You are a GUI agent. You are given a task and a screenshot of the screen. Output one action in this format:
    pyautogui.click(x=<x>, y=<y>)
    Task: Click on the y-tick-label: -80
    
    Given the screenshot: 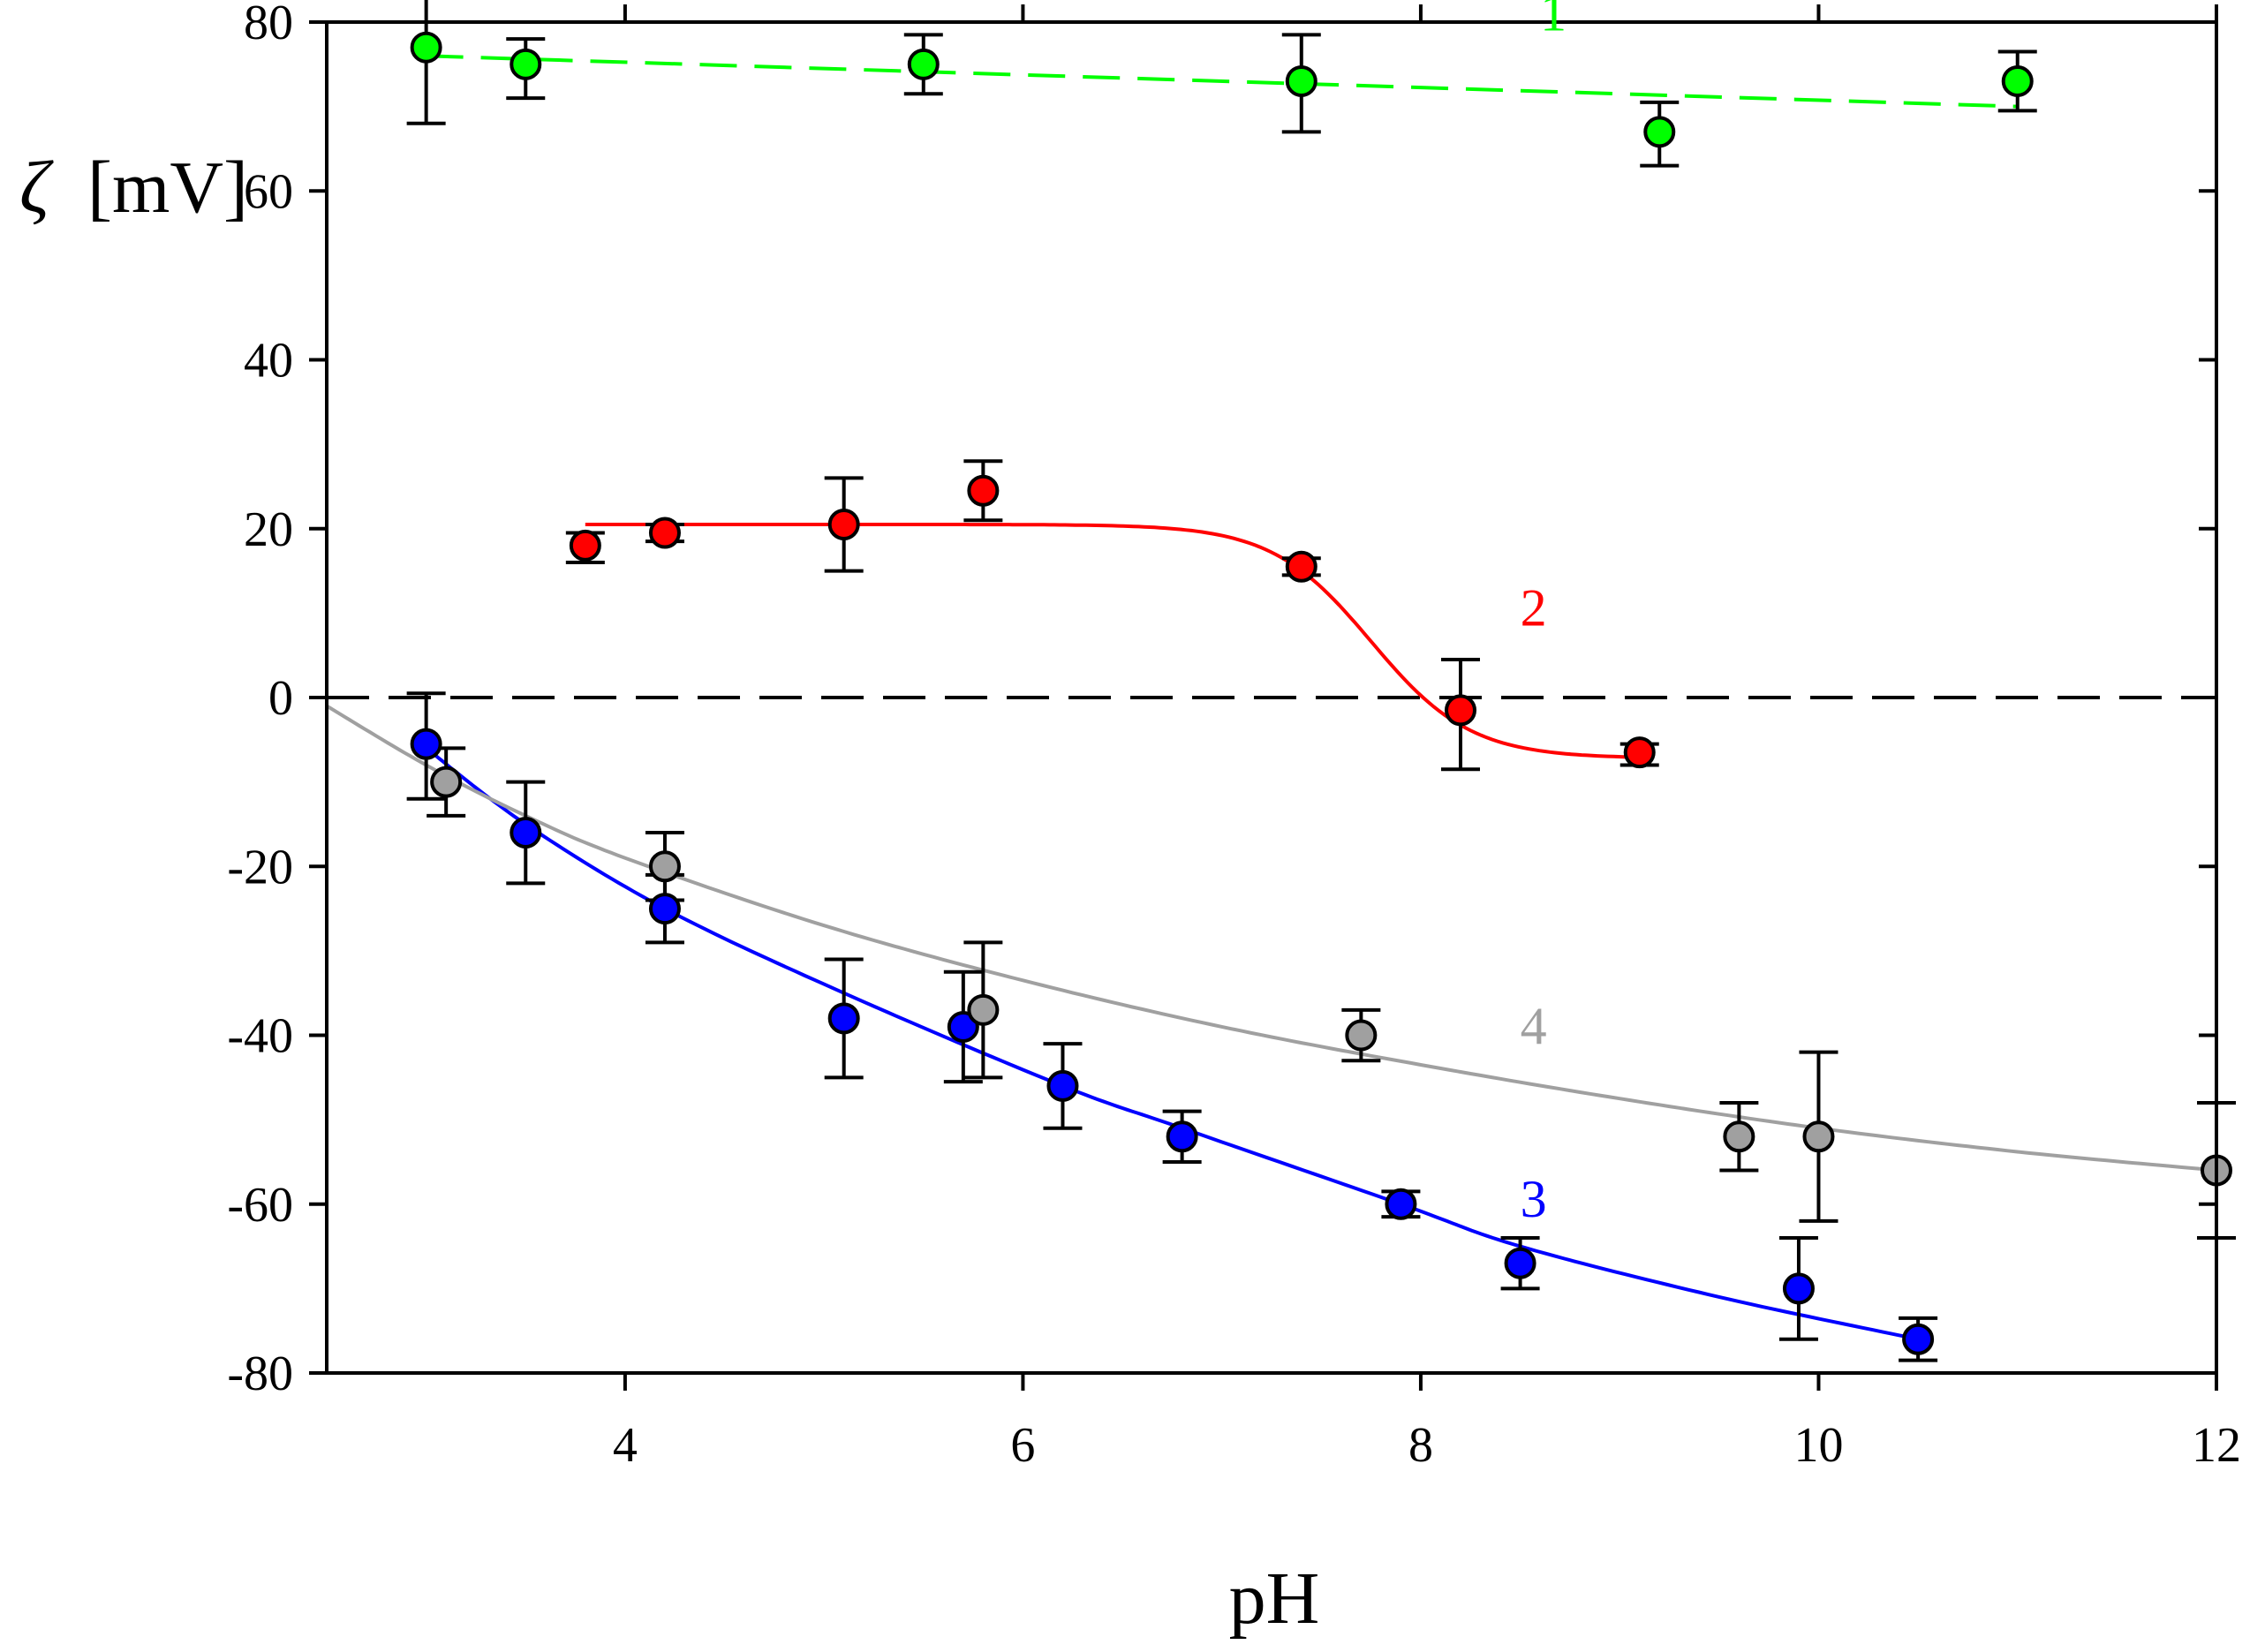 What is the action you would take?
    pyautogui.click(x=260, y=1373)
    